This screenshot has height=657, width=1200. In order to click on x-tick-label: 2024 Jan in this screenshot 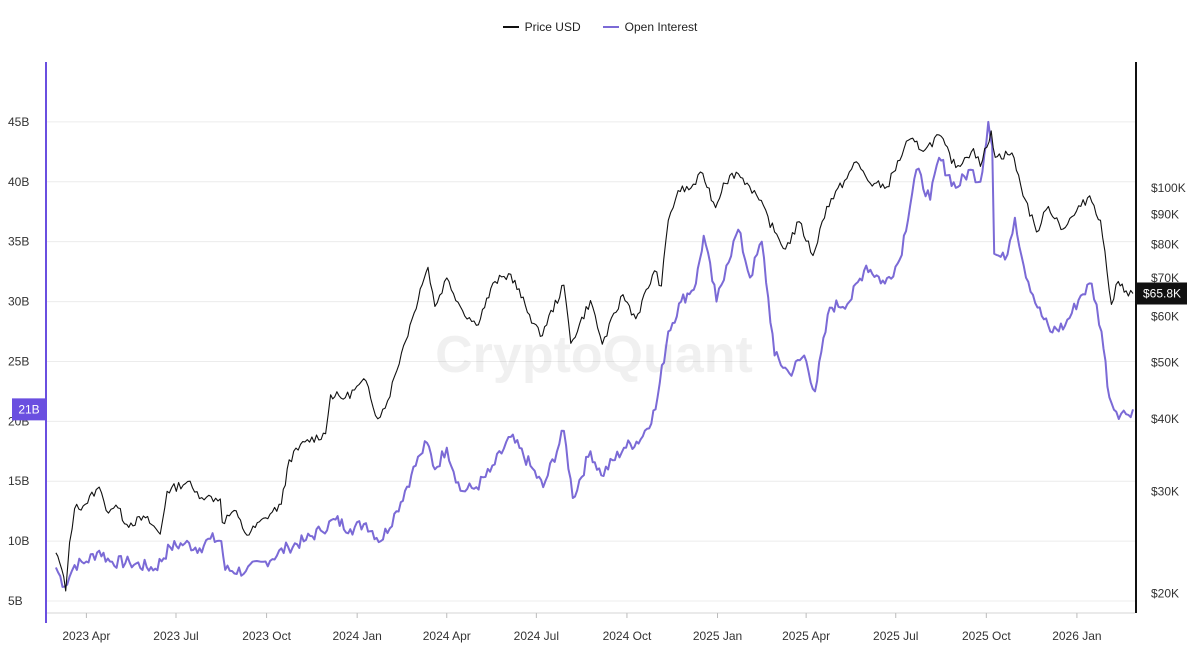, I will do `click(356, 636)`.